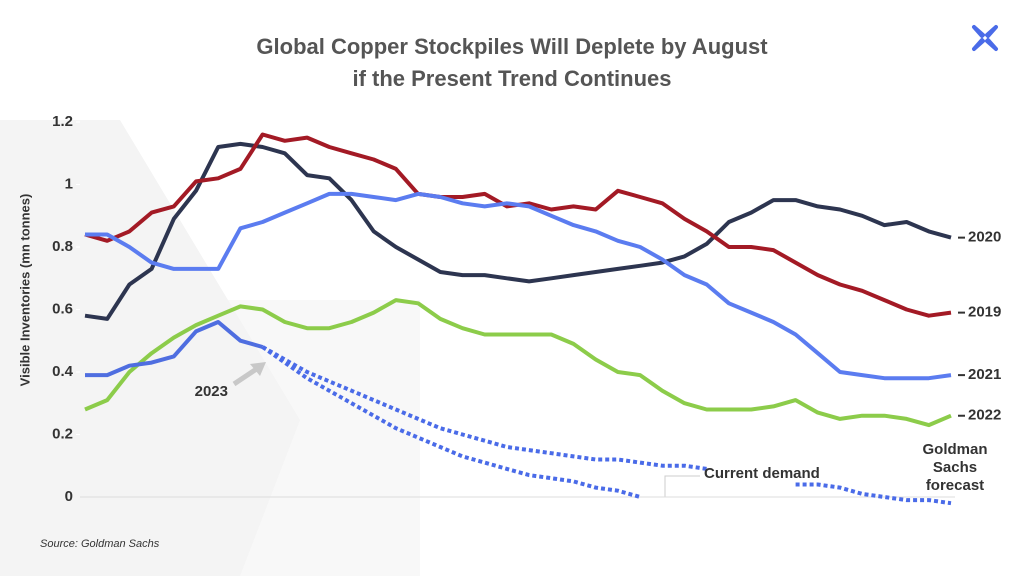 Image resolution: width=1024 pixels, height=576 pixels. I want to click on y-tick-label: 0.8, so click(62, 246).